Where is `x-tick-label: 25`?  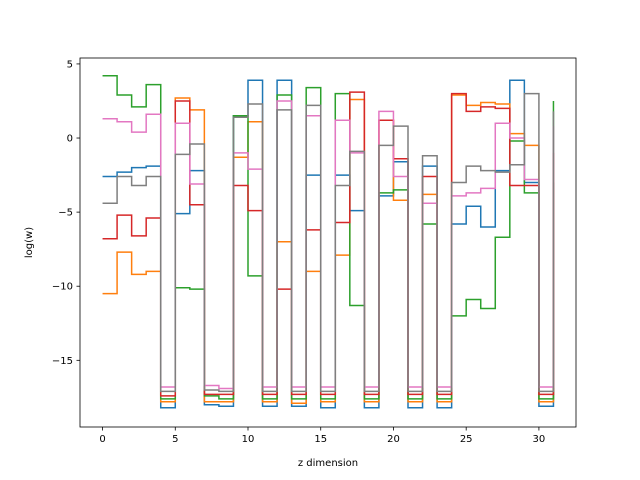 x-tick-label: 25 is located at coordinates (466, 439).